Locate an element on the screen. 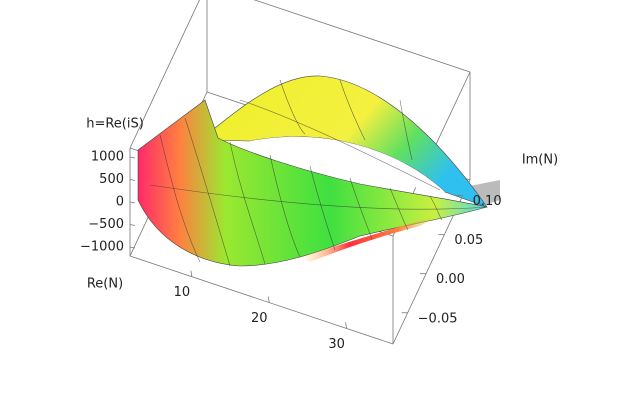 Image resolution: width=640 pixels, height=400 pixels. x-axis-label: Re(N) is located at coordinates (105, 284).